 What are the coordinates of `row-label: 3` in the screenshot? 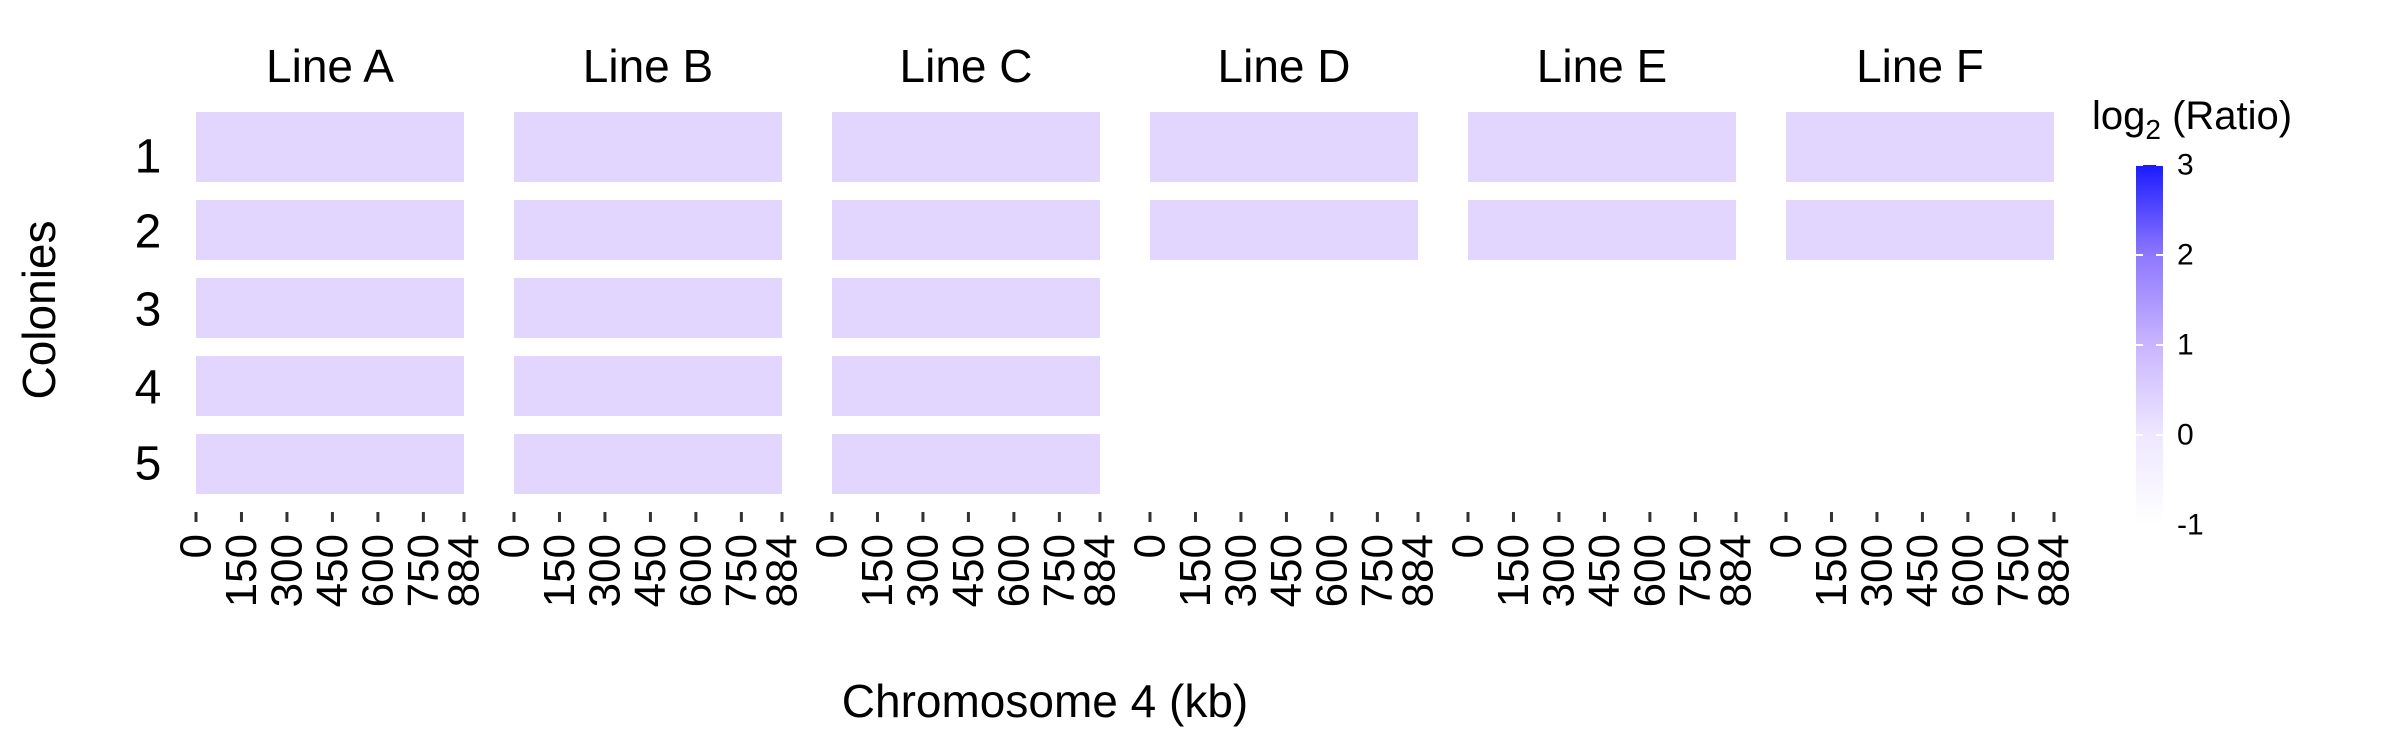 It's located at (148, 310).